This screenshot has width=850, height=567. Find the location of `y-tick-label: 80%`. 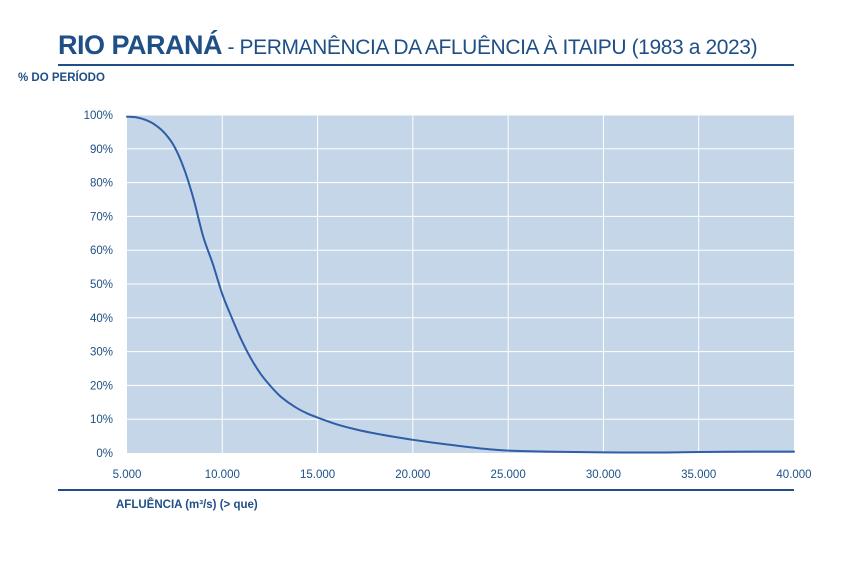

y-tick-label: 80% is located at coordinates (101, 184).